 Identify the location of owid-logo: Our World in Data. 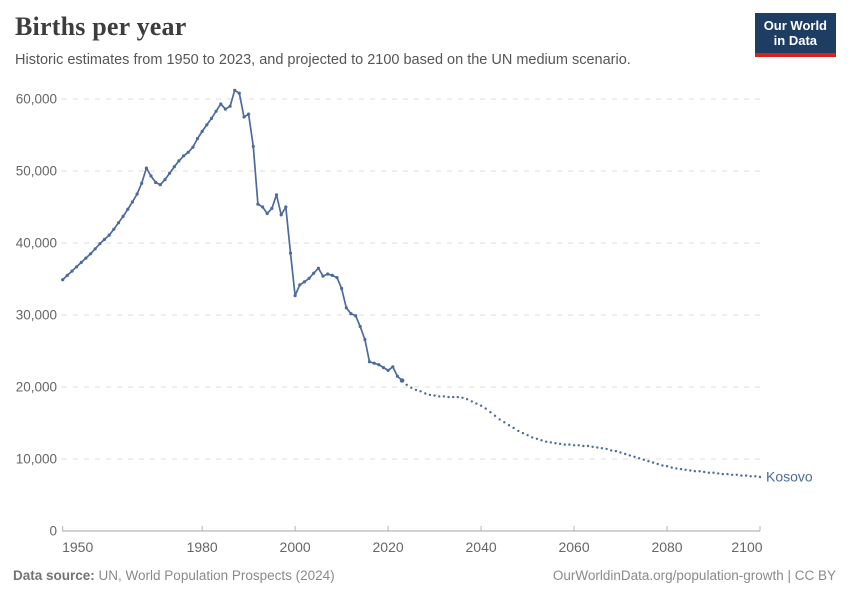
(795, 35).